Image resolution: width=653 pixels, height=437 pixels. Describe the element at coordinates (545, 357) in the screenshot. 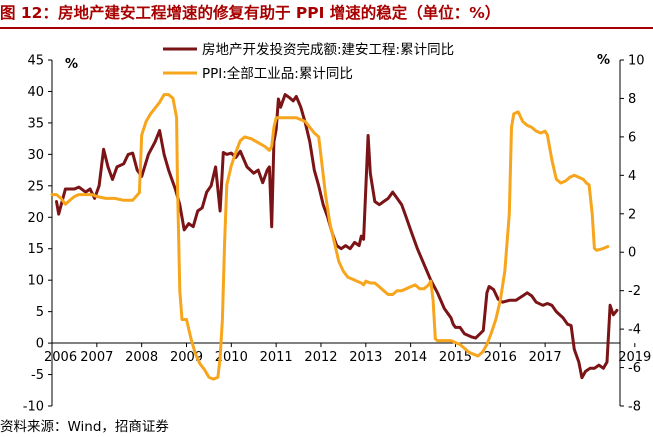

I see `x-tick-label: 2017` at that location.